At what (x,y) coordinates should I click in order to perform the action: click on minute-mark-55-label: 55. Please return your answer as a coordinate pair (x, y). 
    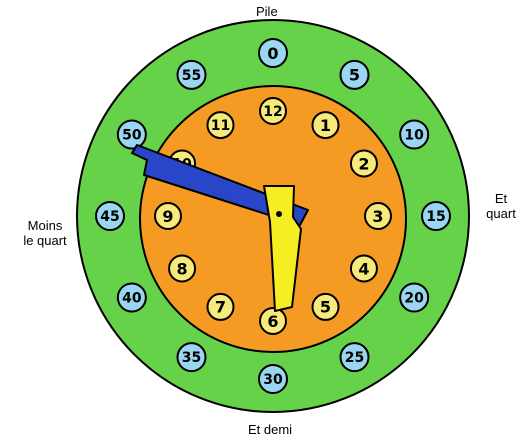
    Looking at the image, I should click on (191, 76).